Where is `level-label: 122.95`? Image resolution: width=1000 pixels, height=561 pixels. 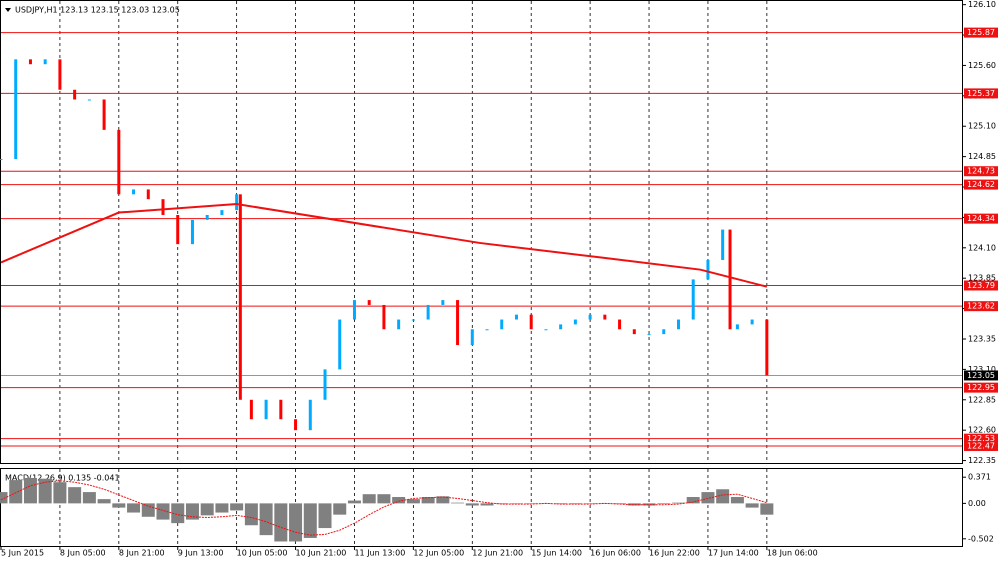 level-label: 122.95 is located at coordinates (981, 387).